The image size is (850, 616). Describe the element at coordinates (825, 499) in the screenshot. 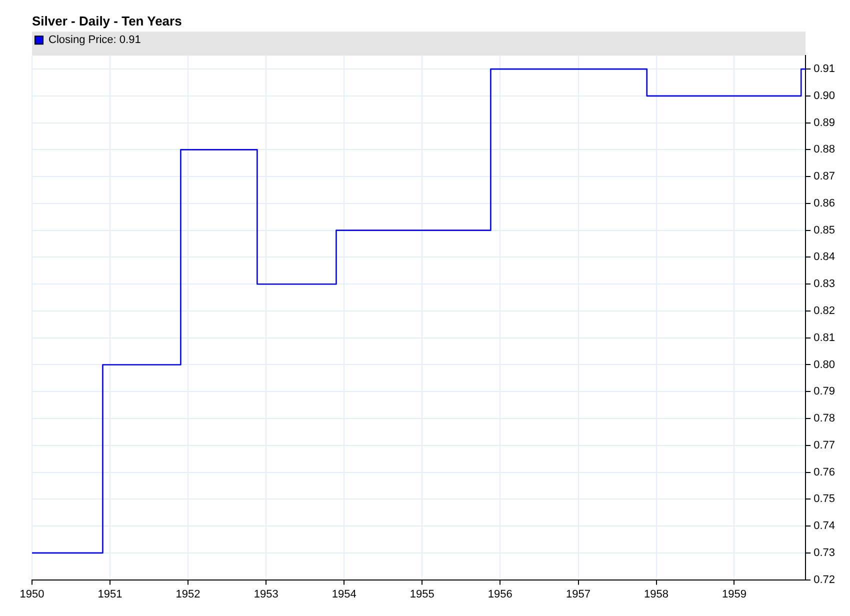

I see `y-tick-label: 0.75` at that location.